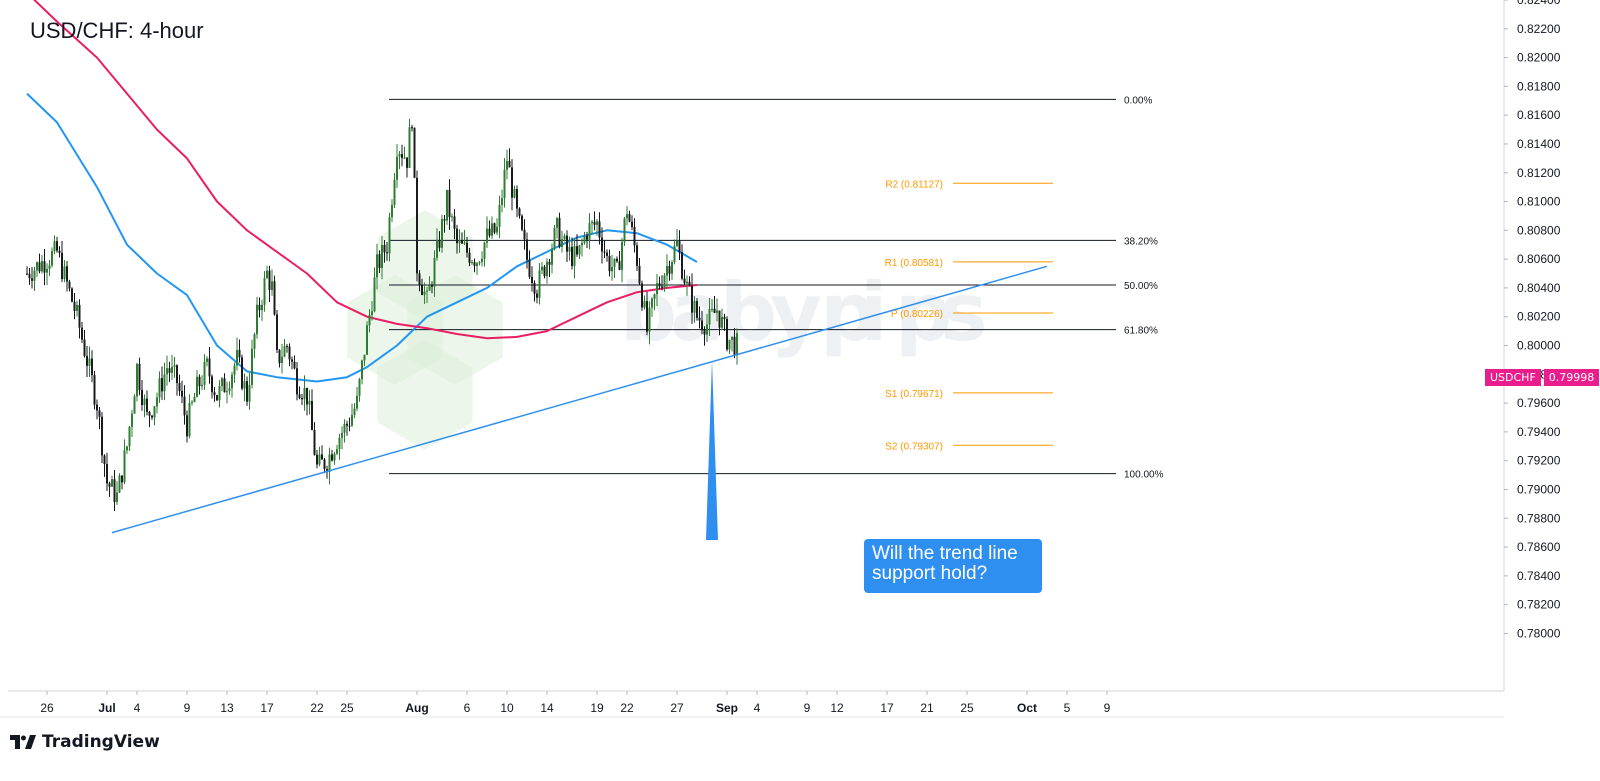 The width and height of the screenshot is (1600, 781). I want to click on brand-name: TradingView, so click(101, 742).